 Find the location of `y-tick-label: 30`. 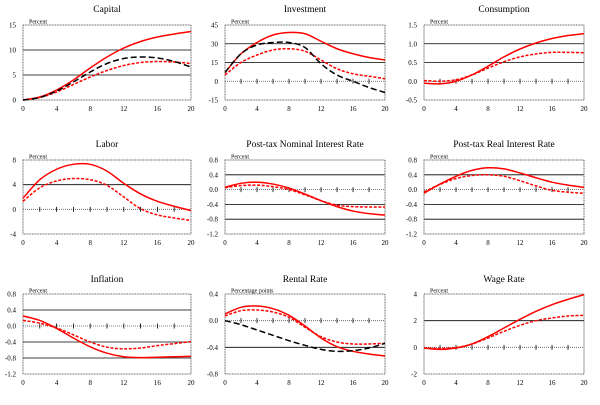

y-tick-label: 30 is located at coordinates (215, 44).